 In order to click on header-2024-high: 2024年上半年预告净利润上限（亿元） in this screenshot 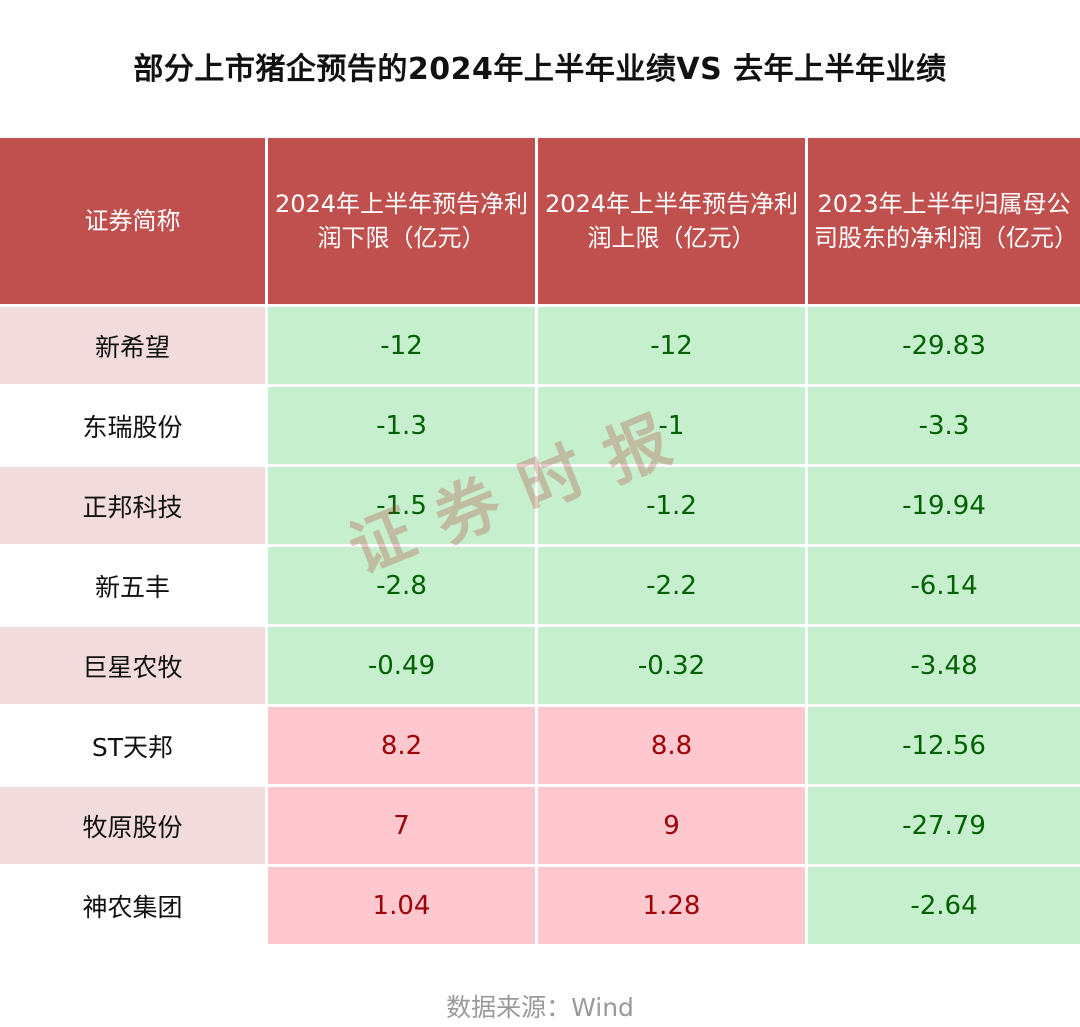, I will do `click(671, 221)`.